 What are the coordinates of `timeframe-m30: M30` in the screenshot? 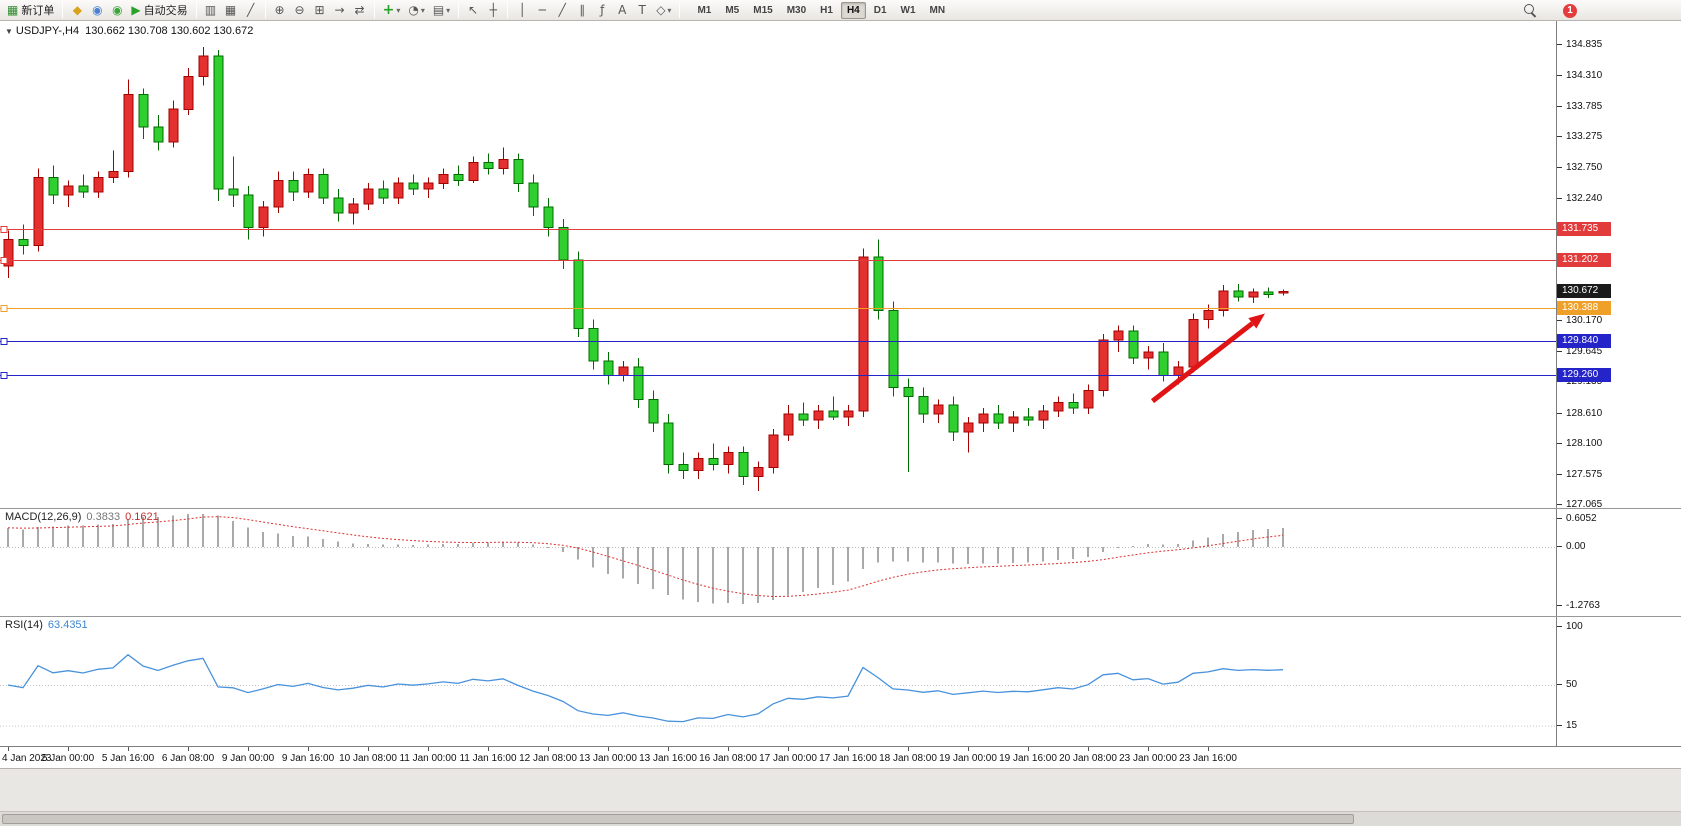 It's located at (796, 10).